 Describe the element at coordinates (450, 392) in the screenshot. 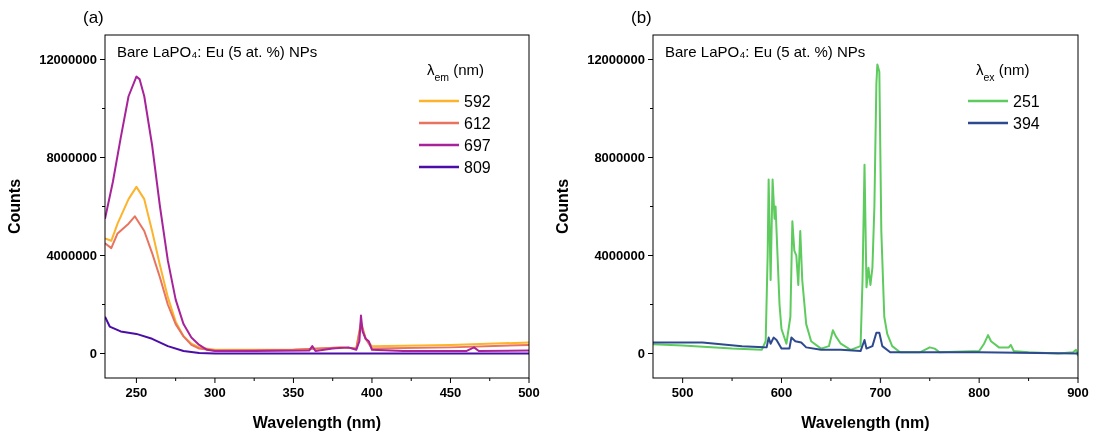

I see `x-tick-label: 450` at that location.